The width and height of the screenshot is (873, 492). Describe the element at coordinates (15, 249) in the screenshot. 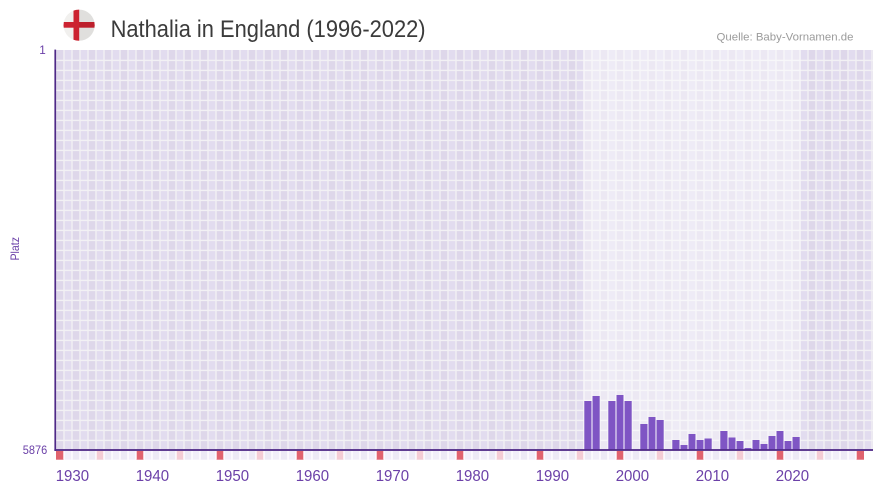

I see `svg-text: Platz` at that location.